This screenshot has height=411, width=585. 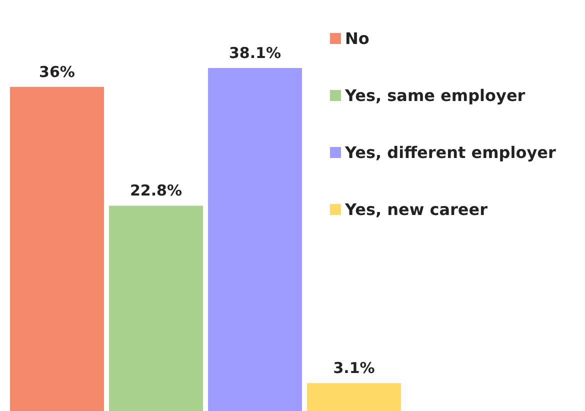 What do you see at coordinates (416, 209) in the screenshot?
I see `legend-label: Yes, new career` at bounding box center [416, 209].